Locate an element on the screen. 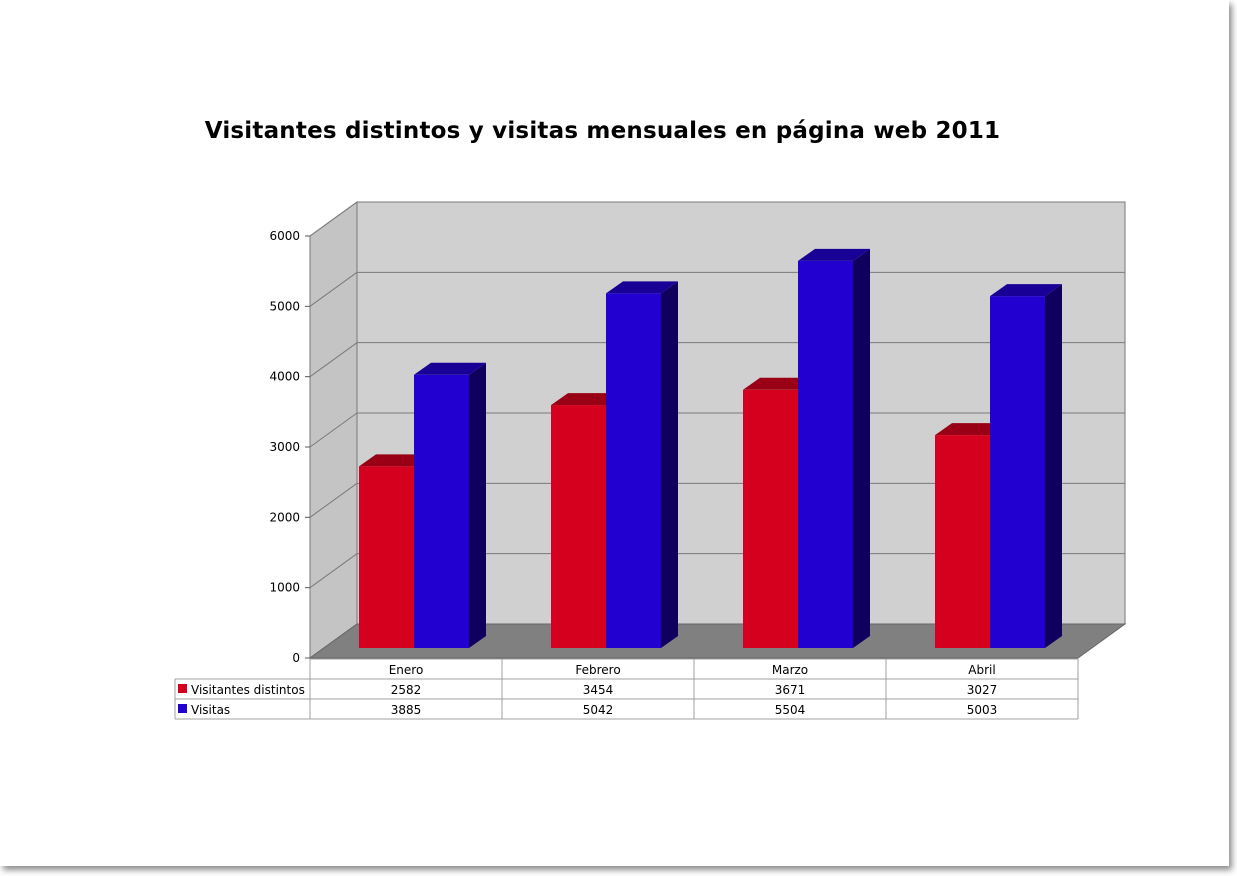 The image size is (1237, 876). floor is located at coordinates (717, 641).